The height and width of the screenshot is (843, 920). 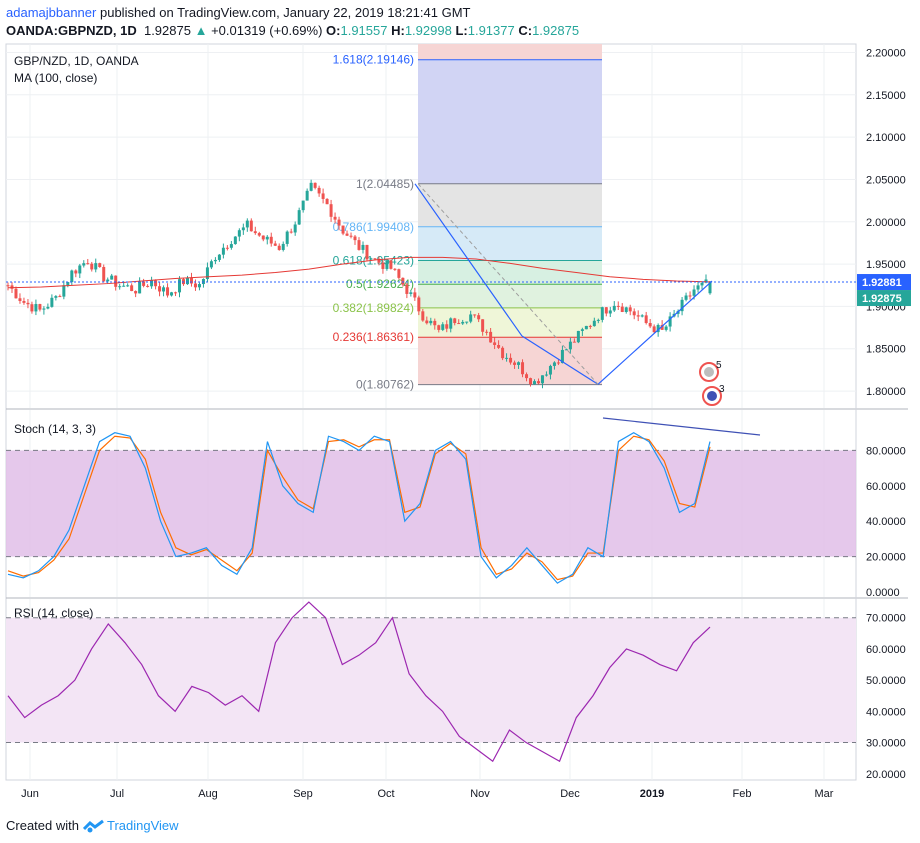 I want to click on author-link: adamajbbanner, so click(x=51, y=12).